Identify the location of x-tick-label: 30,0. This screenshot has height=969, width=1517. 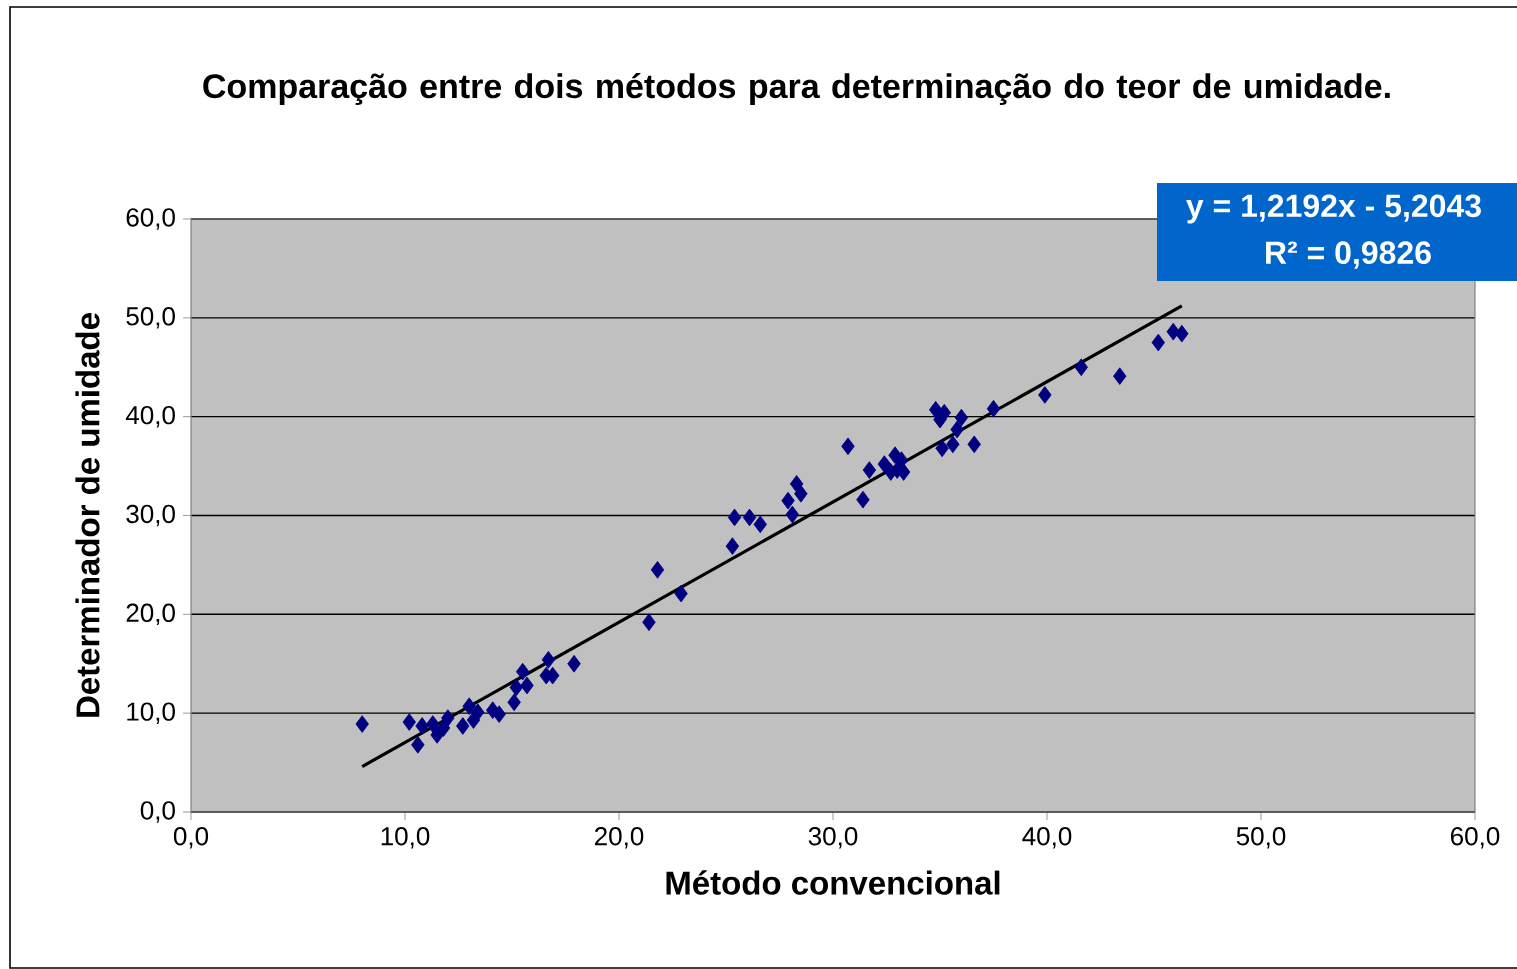
(833, 838).